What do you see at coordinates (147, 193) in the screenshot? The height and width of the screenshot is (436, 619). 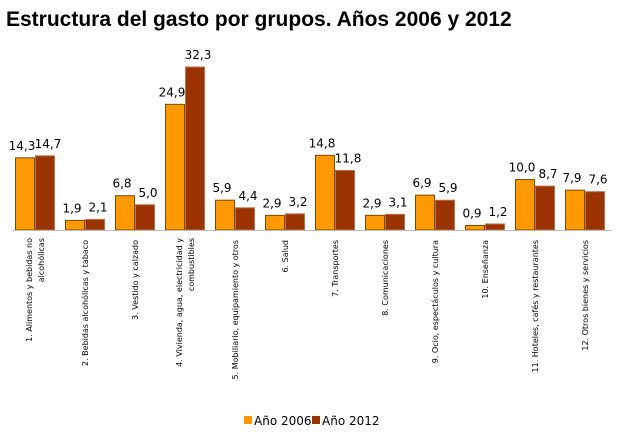 I see `data-label: 5,0` at bounding box center [147, 193].